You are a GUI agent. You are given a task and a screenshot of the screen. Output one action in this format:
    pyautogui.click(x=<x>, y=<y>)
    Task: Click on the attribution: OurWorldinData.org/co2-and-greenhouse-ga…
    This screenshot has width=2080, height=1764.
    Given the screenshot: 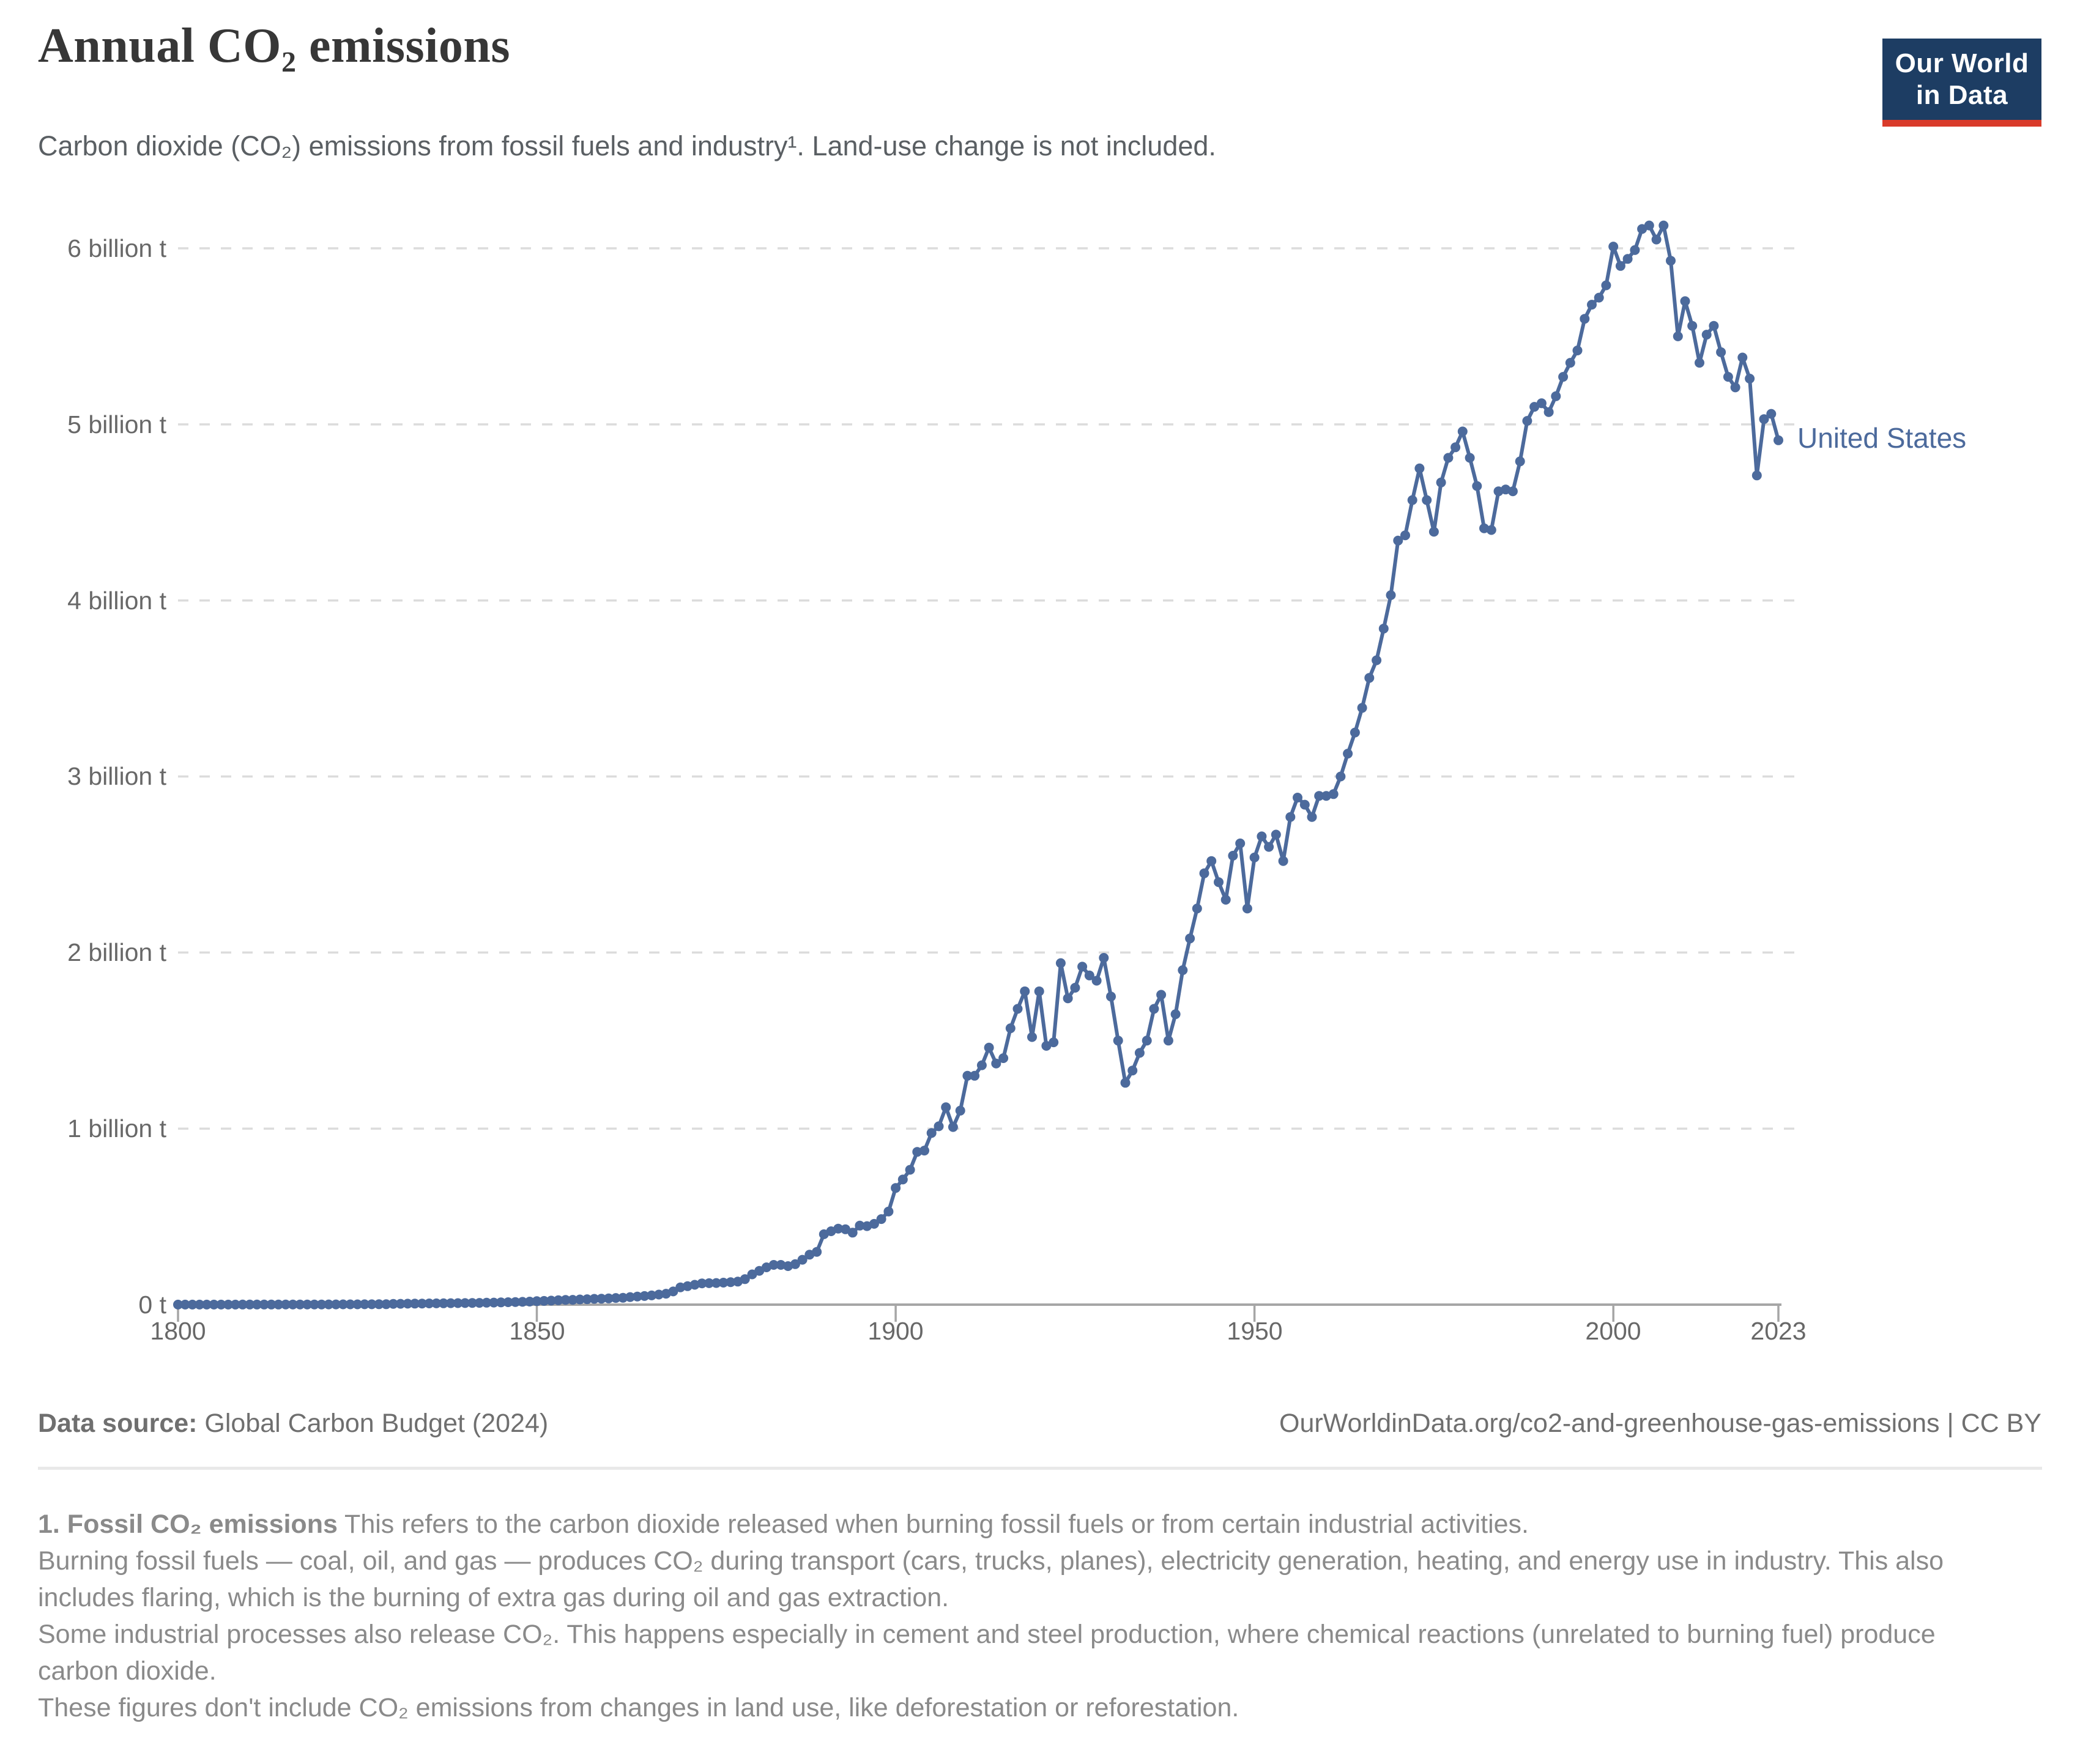 What is the action you would take?
    pyautogui.click(x=1660, y=1423)
    